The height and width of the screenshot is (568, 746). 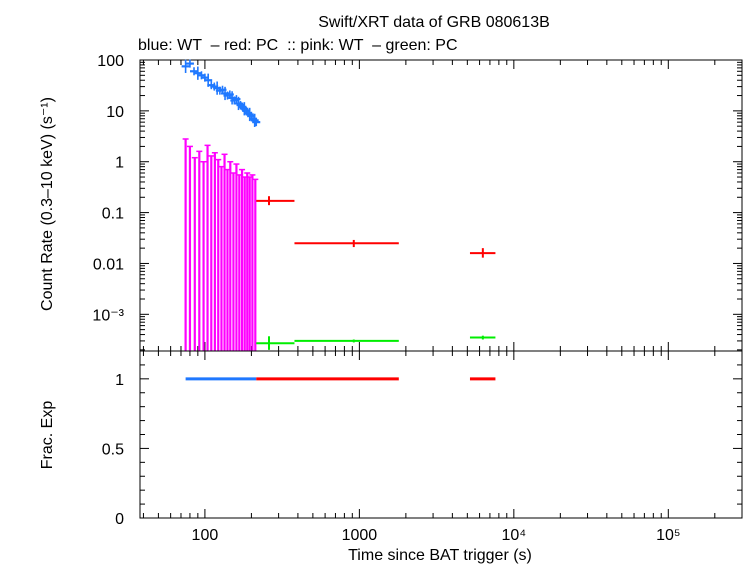 I want to click on chart-title: Swift/XRT data of GRB 080613B, so click(x=434, y=22).